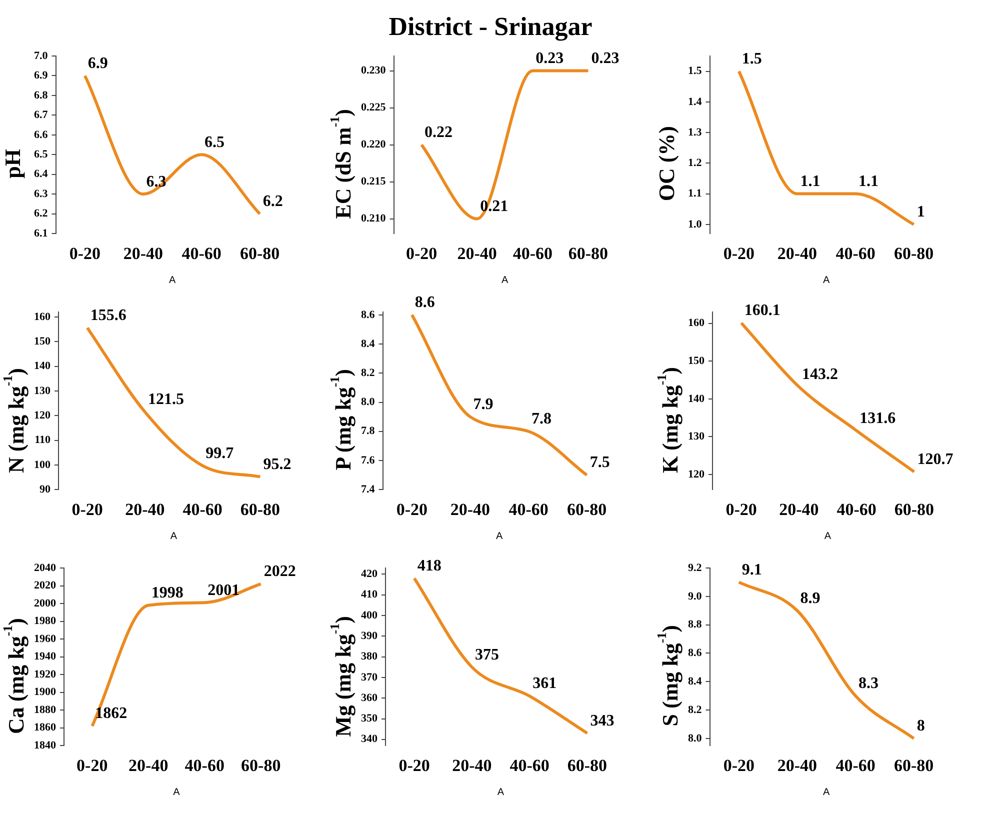 This screenshot has width=982, height=839. Describe the element at coordinates (45, 489) in the screenshot. I see `y-tick-label: 90` at that location.